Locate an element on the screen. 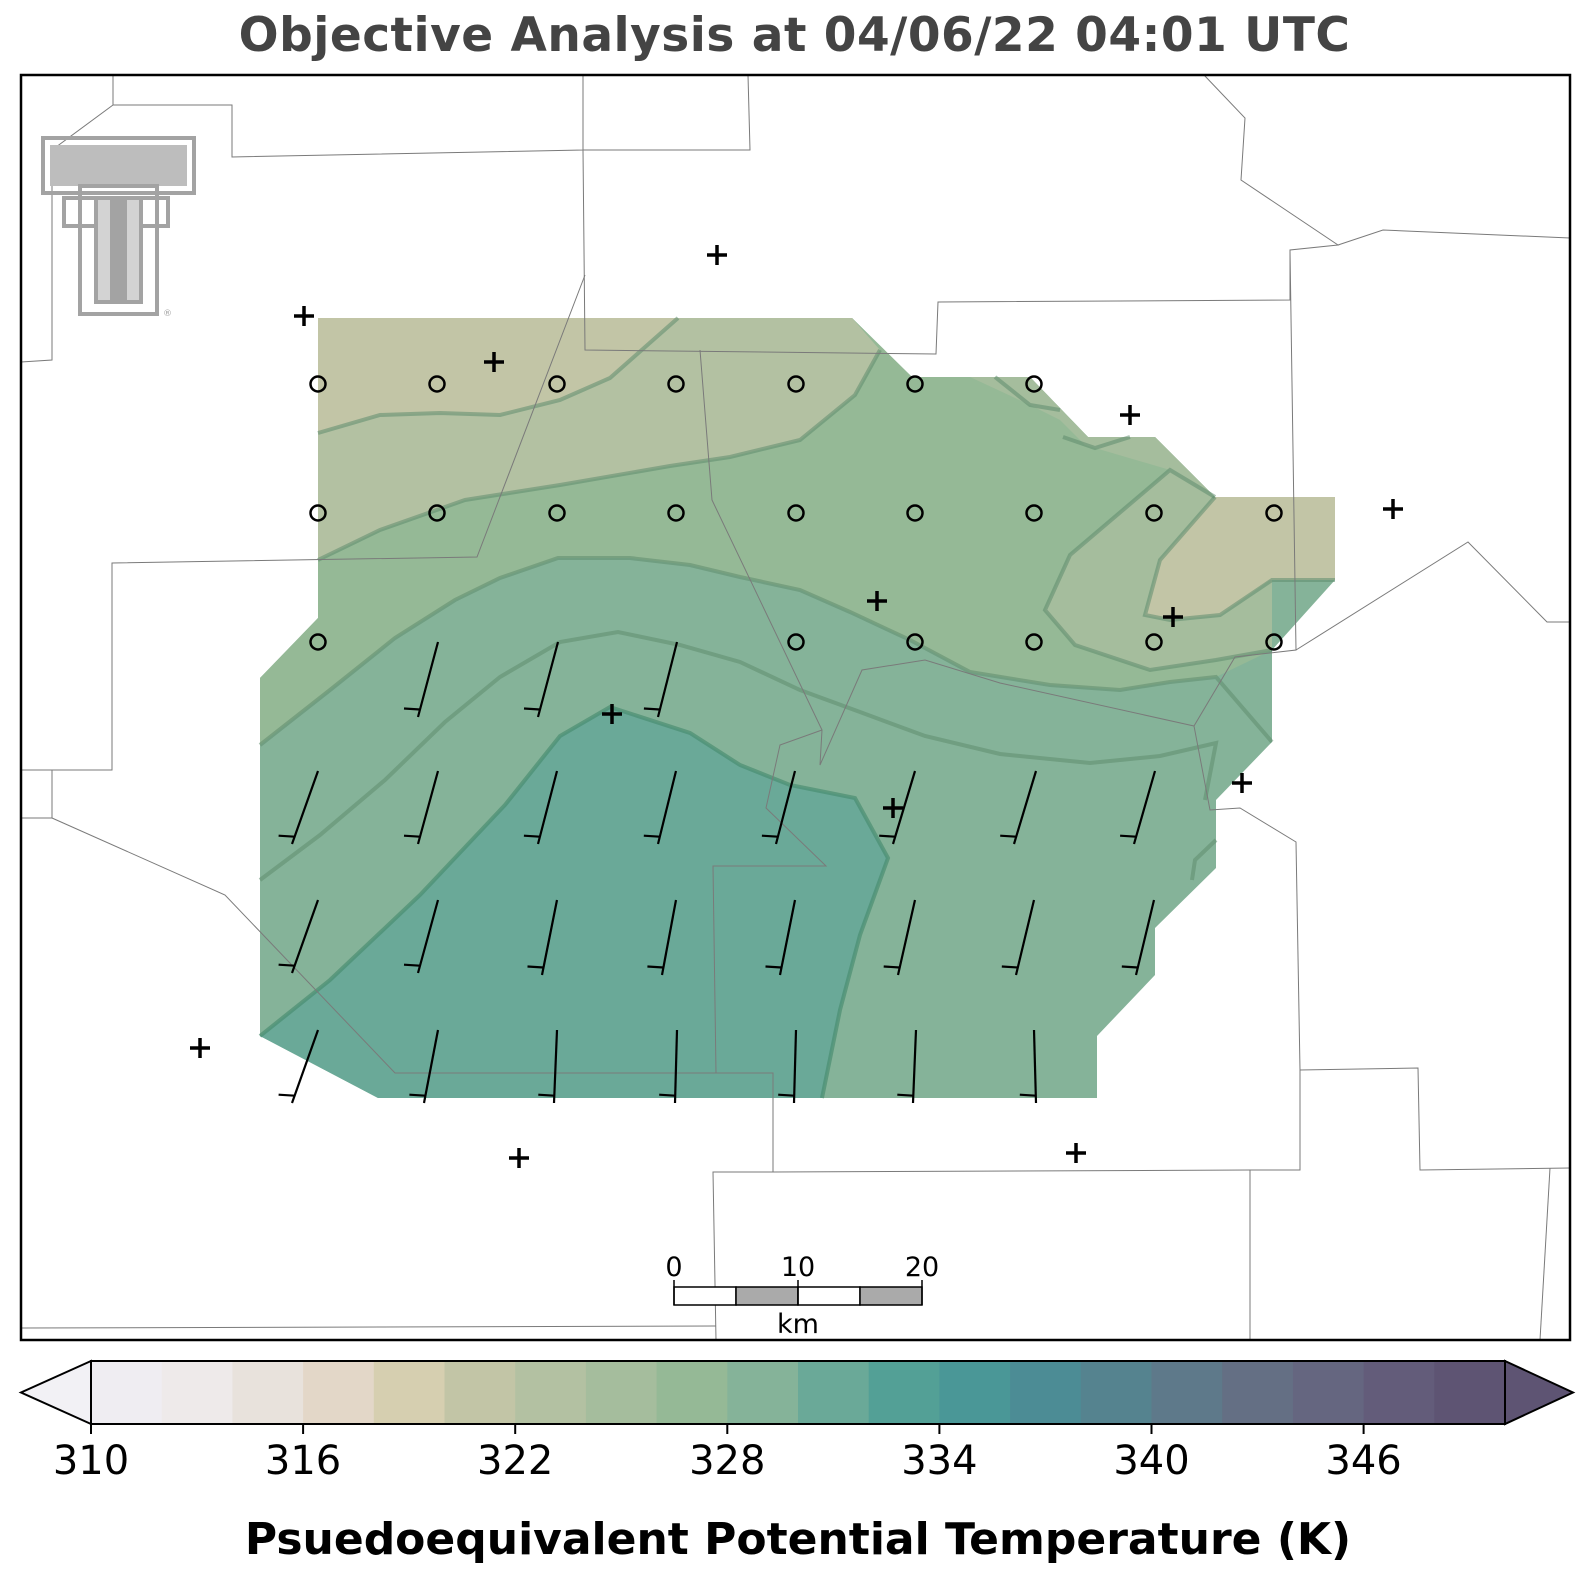  logo-registered-mark: ® is located at coordinates (167, 314).